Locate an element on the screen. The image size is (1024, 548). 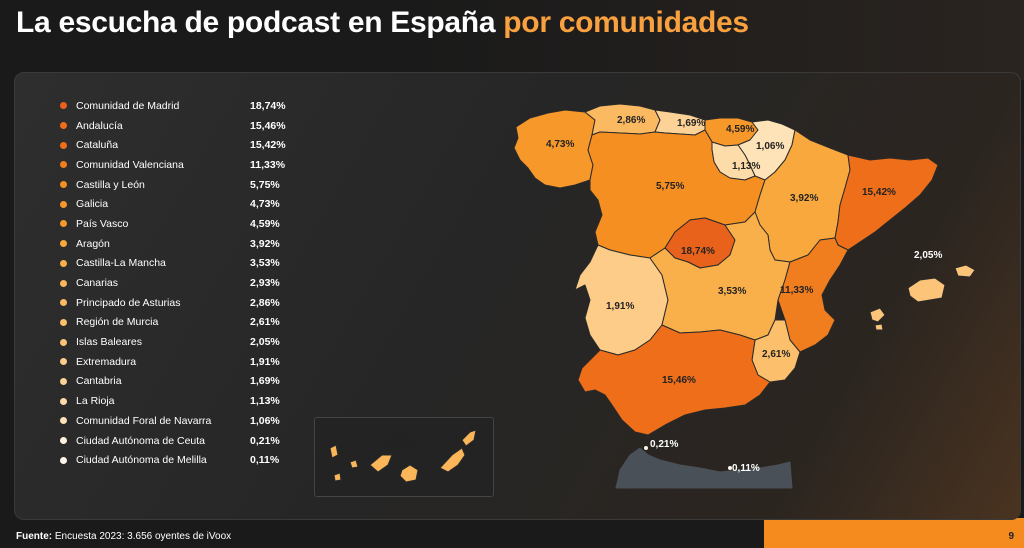
region-canarias-la-gomera is located at coordinates (354, 464).